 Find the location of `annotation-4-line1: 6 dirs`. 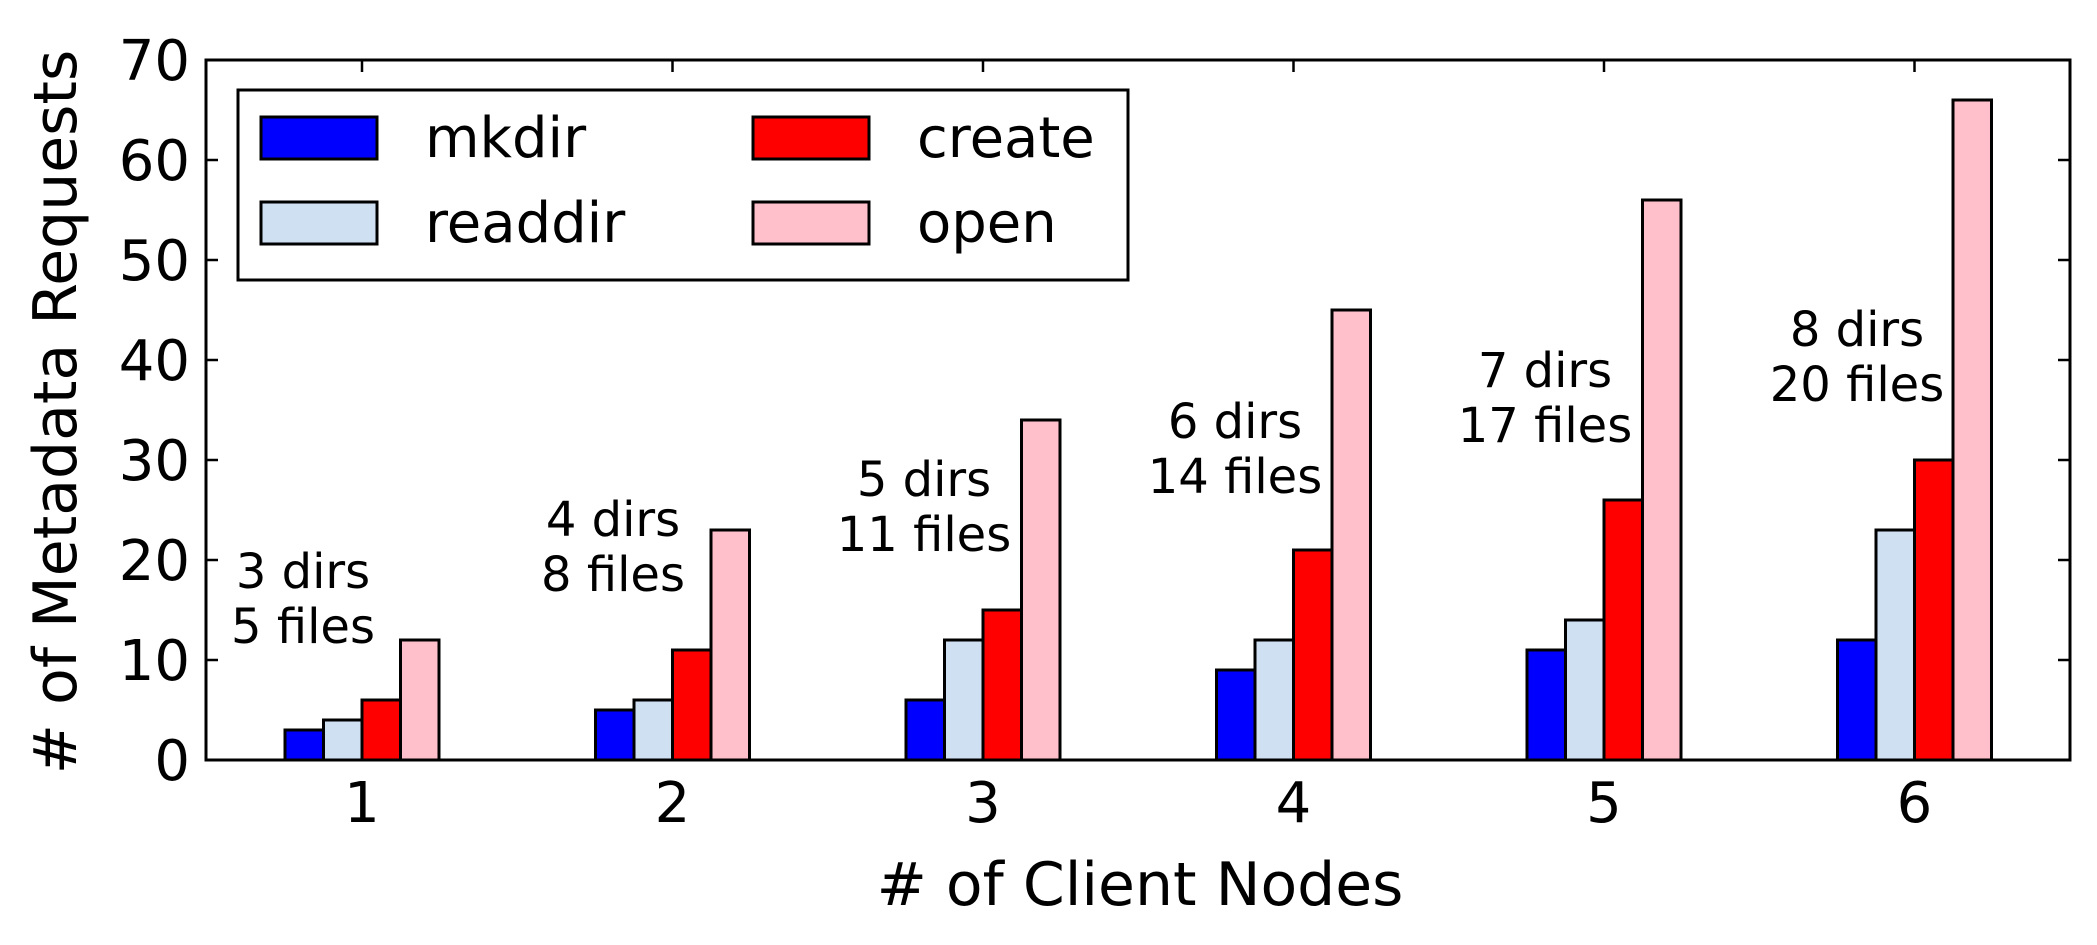

annotation-4-line1: 6 dirs is located at coordinates (1235, 422).